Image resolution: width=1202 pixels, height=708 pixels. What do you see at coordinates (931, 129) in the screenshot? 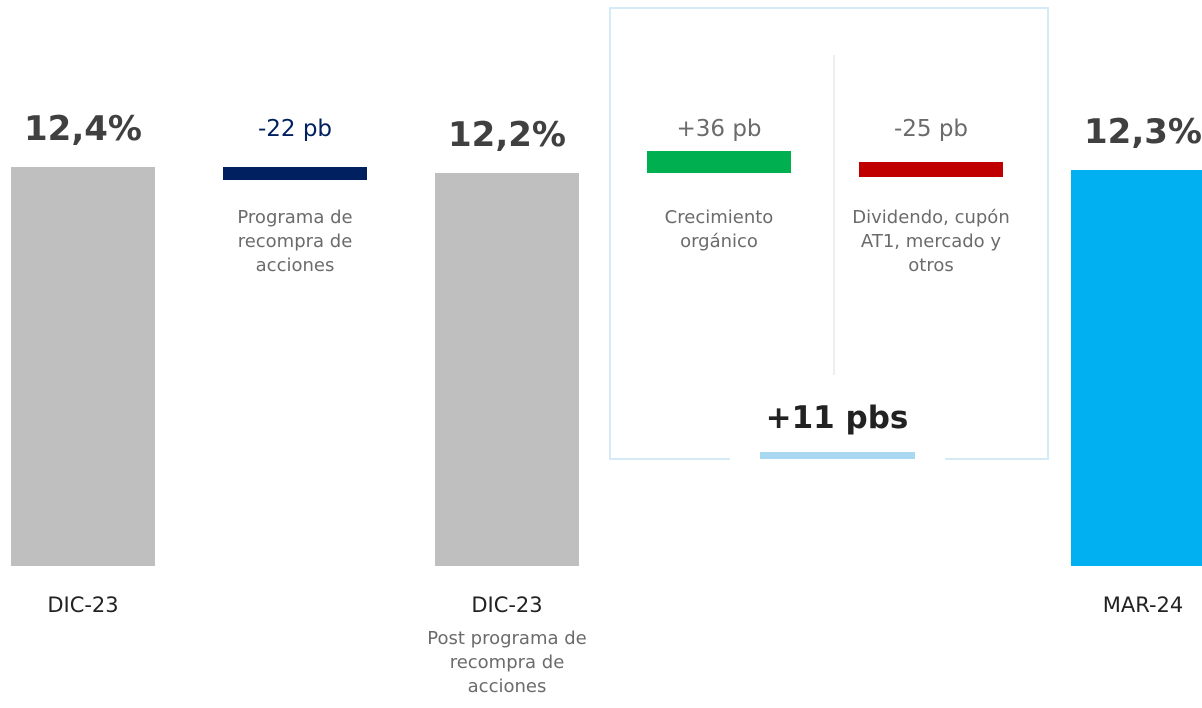
I see `delta-label: -25 pb` at bounding box center [931, 129].